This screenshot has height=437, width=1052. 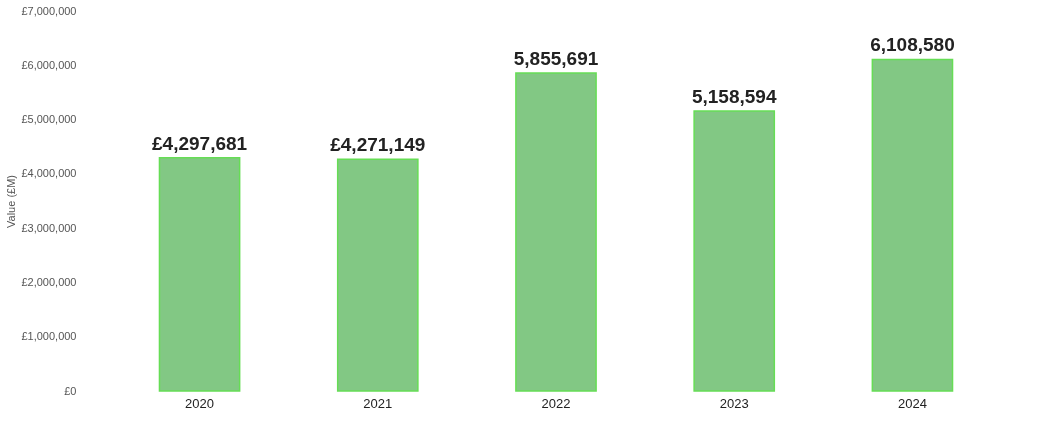 I want to click on y-tick-label: £7,000,000, so click(x=49, y=10).